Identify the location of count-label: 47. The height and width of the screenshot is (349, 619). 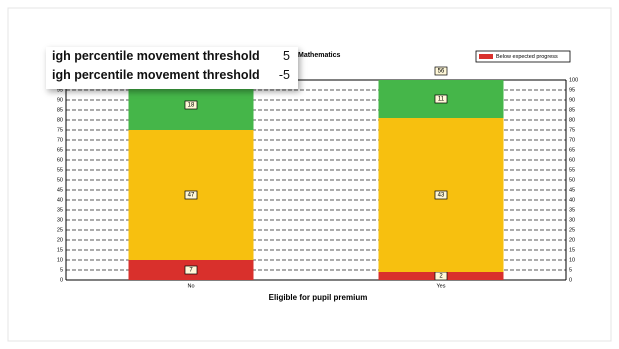
(191, 196).